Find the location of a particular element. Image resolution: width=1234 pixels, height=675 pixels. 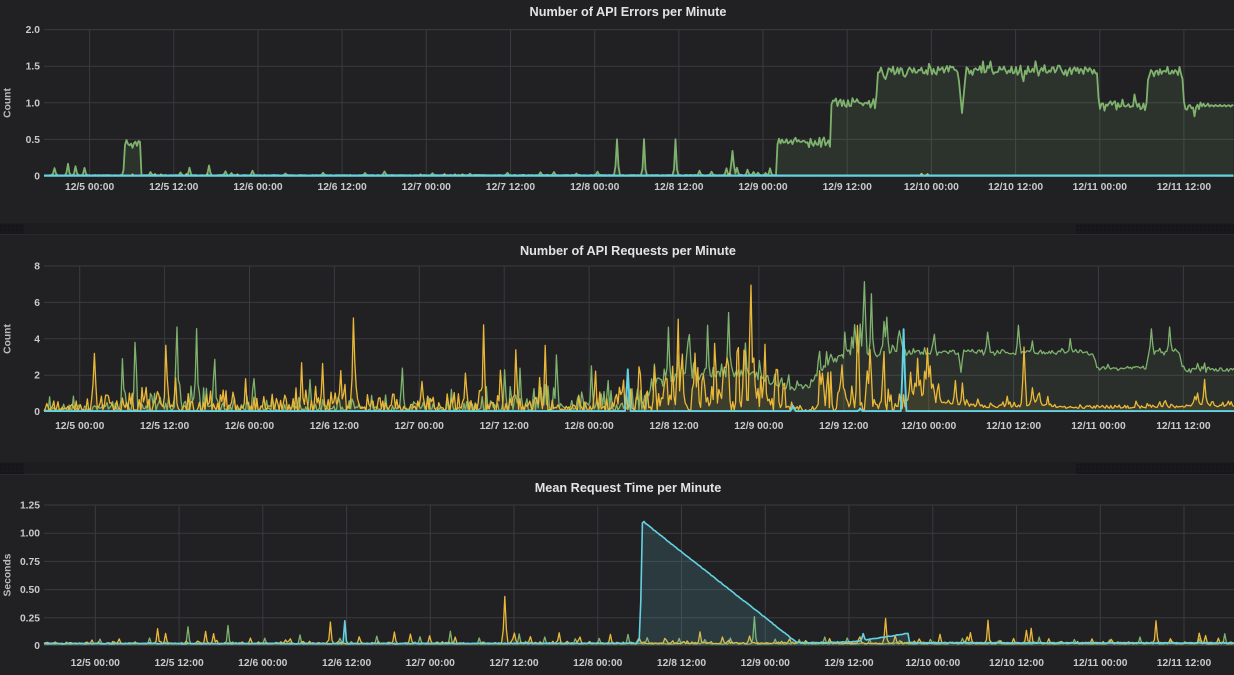

svg-text: 0.25 is located at coordinates (30, 618).